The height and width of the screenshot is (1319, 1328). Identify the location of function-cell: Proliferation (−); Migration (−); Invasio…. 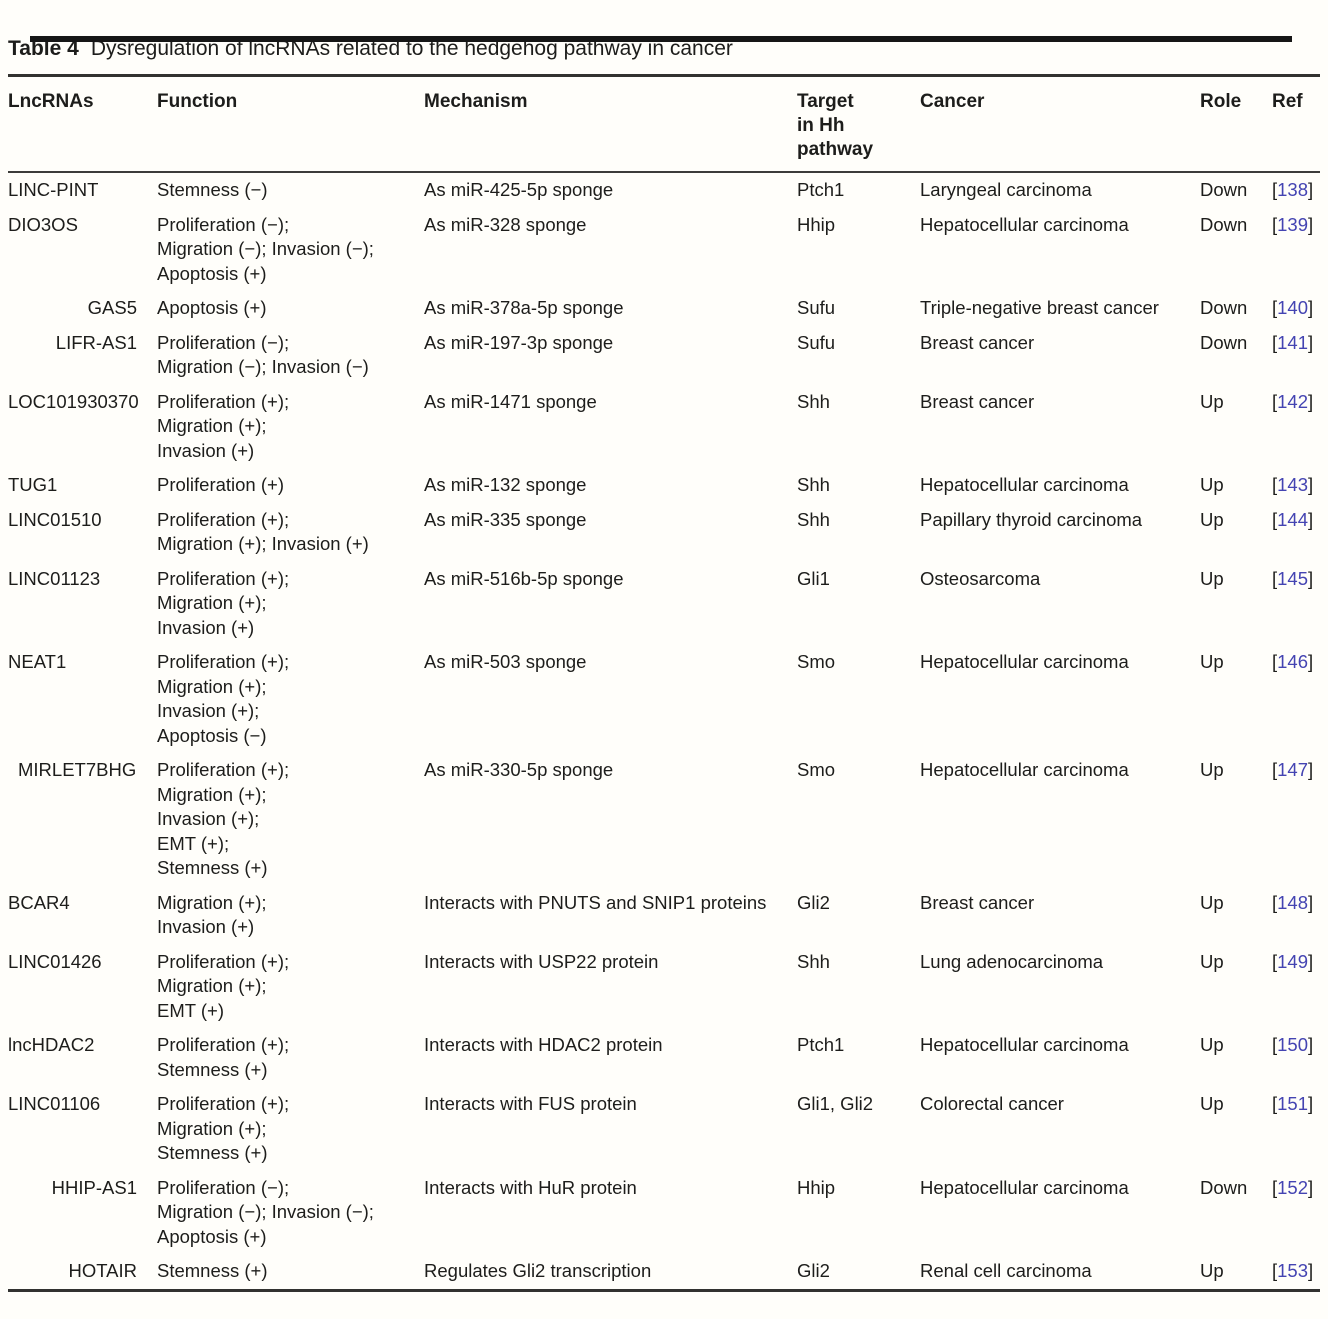
(290, 1213).